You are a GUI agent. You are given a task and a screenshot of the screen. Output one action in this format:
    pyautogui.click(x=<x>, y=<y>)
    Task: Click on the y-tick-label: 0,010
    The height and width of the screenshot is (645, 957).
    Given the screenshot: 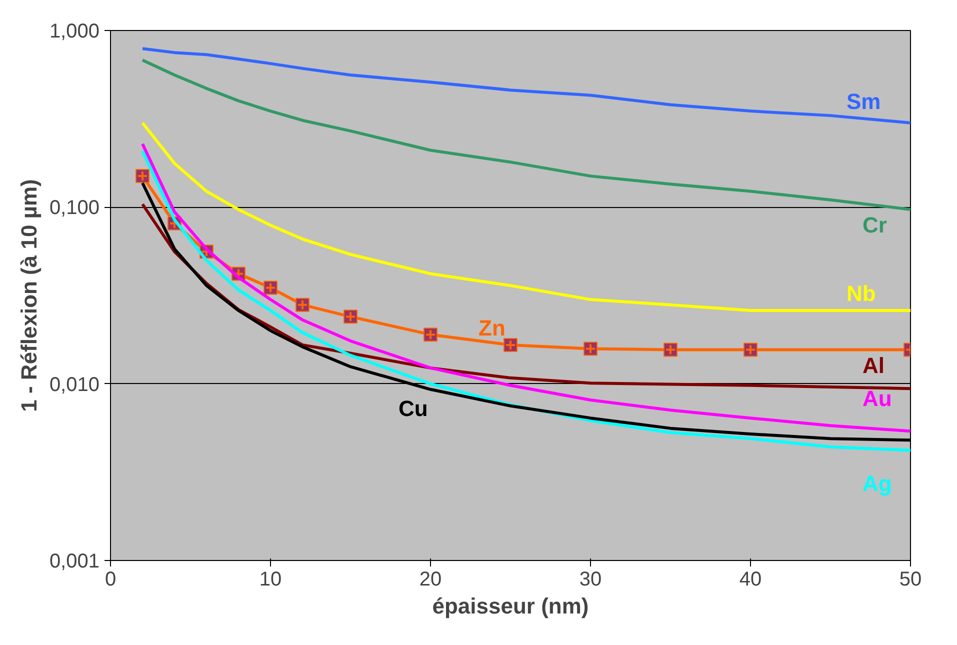 What is the action you would take?
    pyautogui.click(x=74, y=385)
    